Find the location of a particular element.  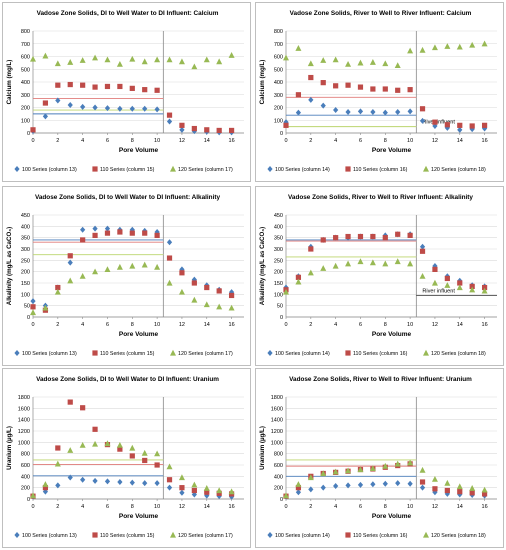

y-tick-label: 800 is located at coordinates (25, 32).